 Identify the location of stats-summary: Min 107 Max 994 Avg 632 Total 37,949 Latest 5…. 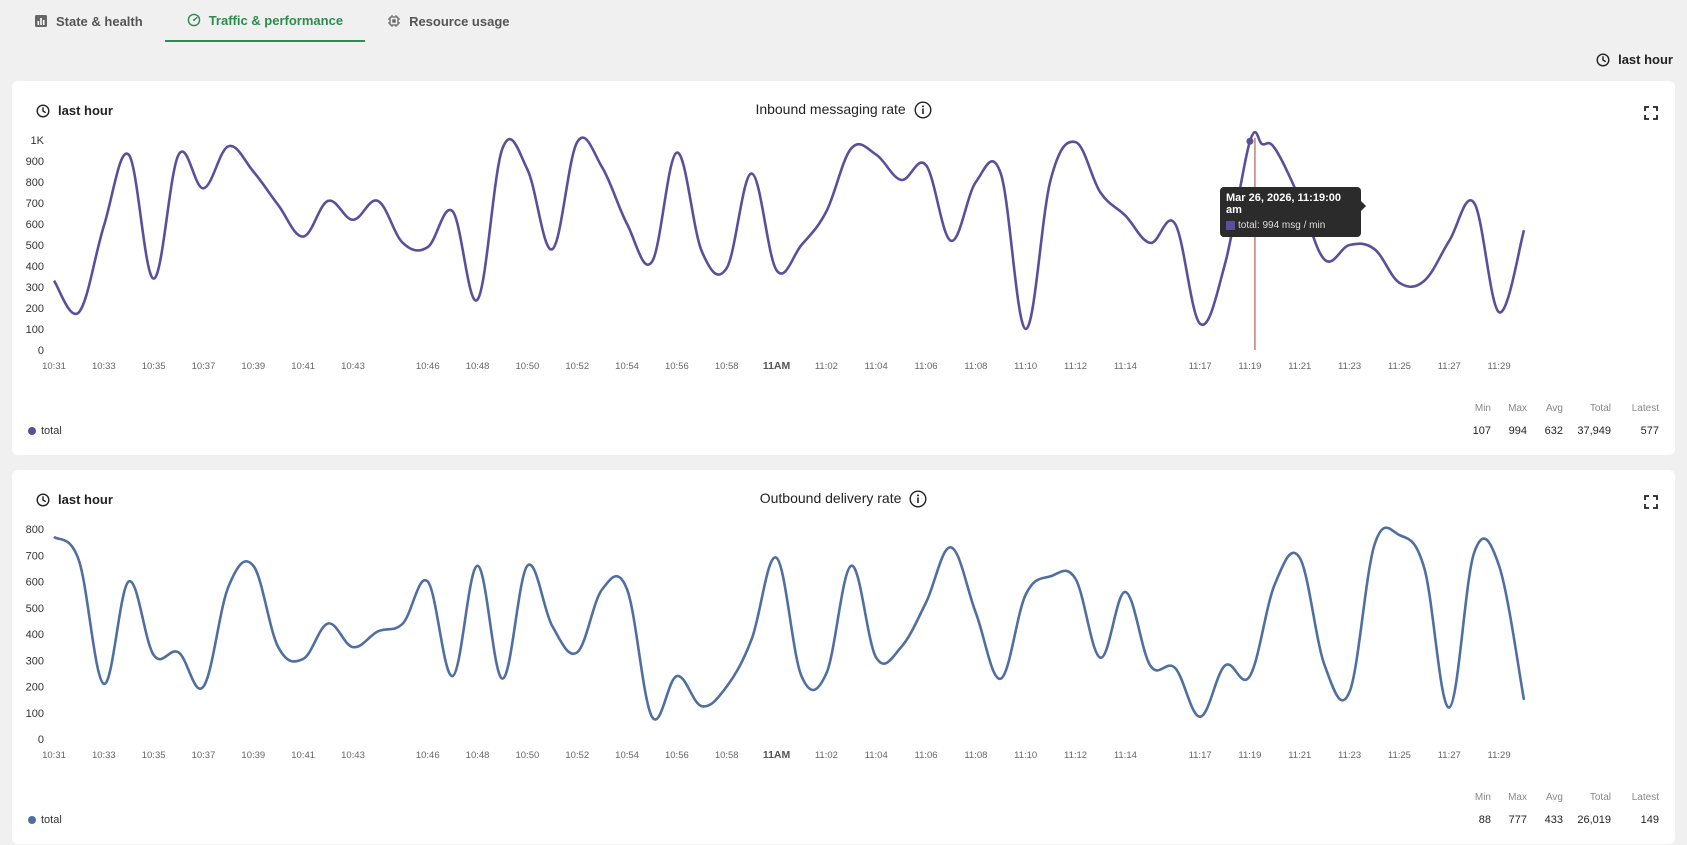
(1557, 420).